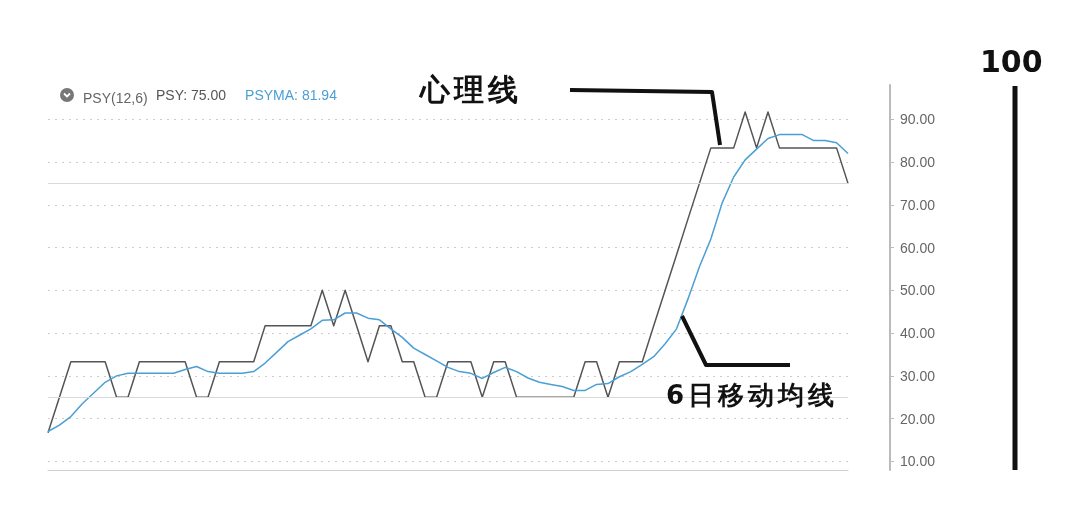 Image resolution: width=1080 pixels, height=527 pixels. Describe the element at coordinates (918, 375) in the screenshot. I see `y-tick-label: 30.00` at that location.